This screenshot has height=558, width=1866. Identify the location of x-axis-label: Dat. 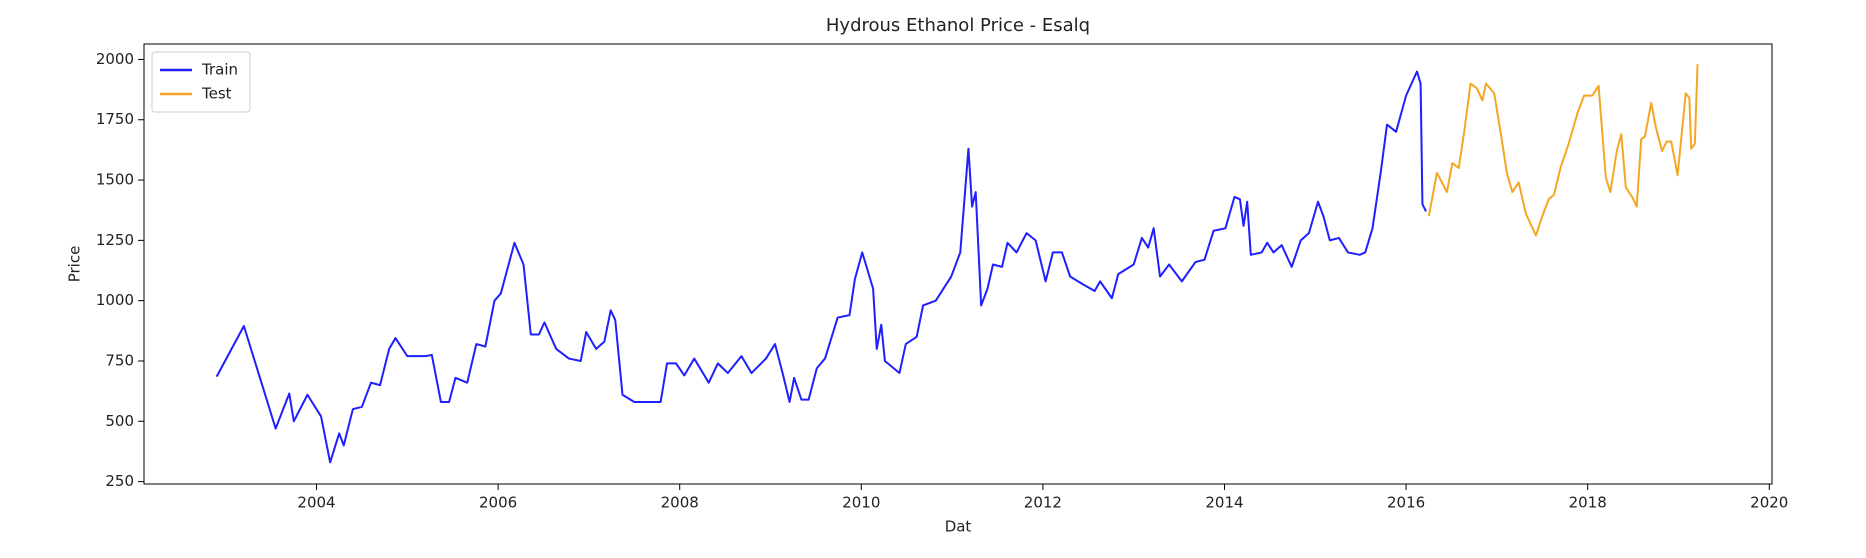
(958, 527).